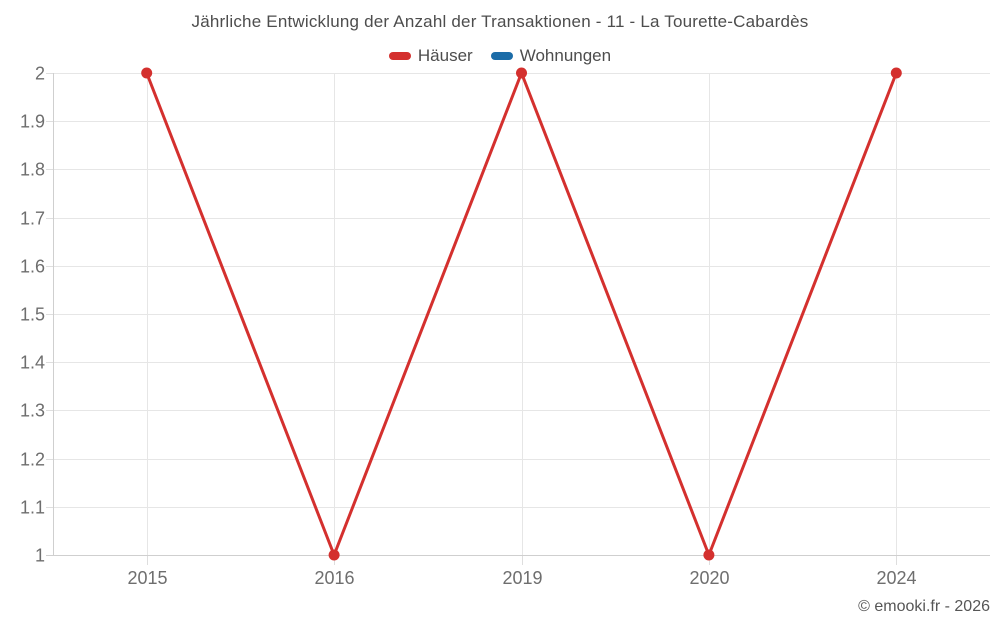 Image resolution: width=1000 pixels, height=625 pixels. I want to click on legend-item-haeuser: Häuser, so click(430, 56).